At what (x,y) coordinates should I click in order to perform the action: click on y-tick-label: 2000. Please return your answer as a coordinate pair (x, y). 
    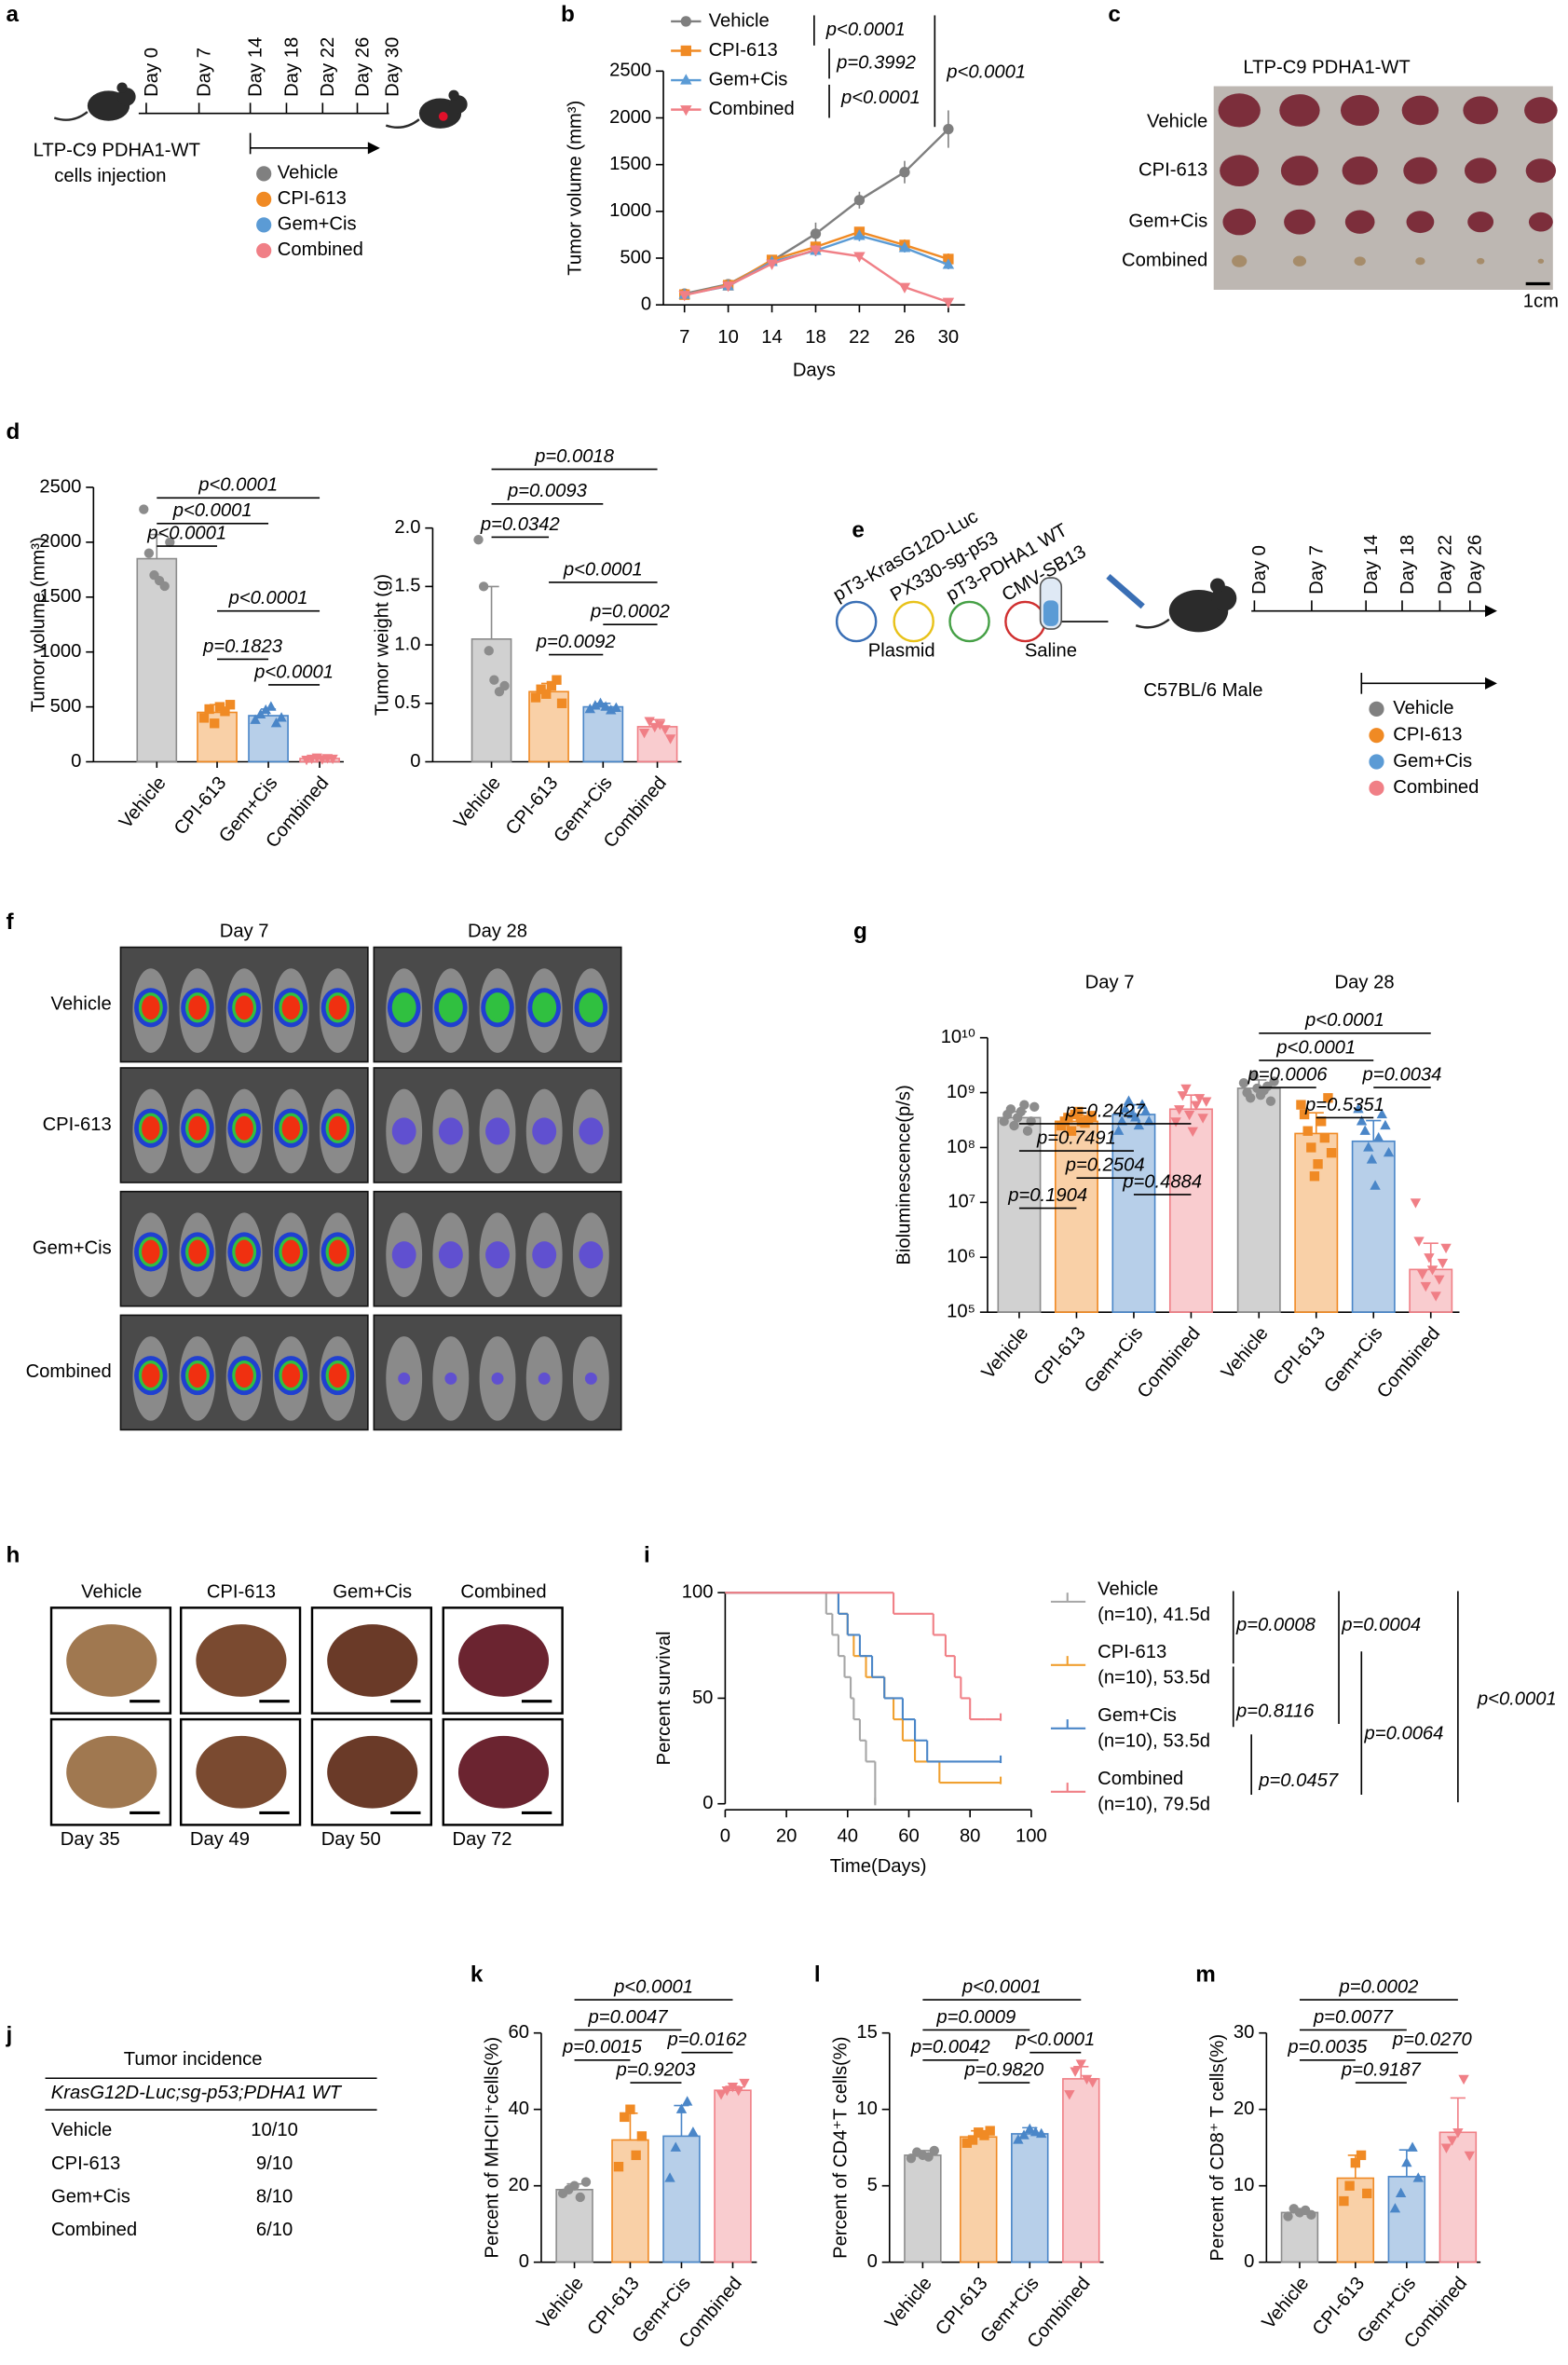
    Looking at the image, I should click on (630, 117).